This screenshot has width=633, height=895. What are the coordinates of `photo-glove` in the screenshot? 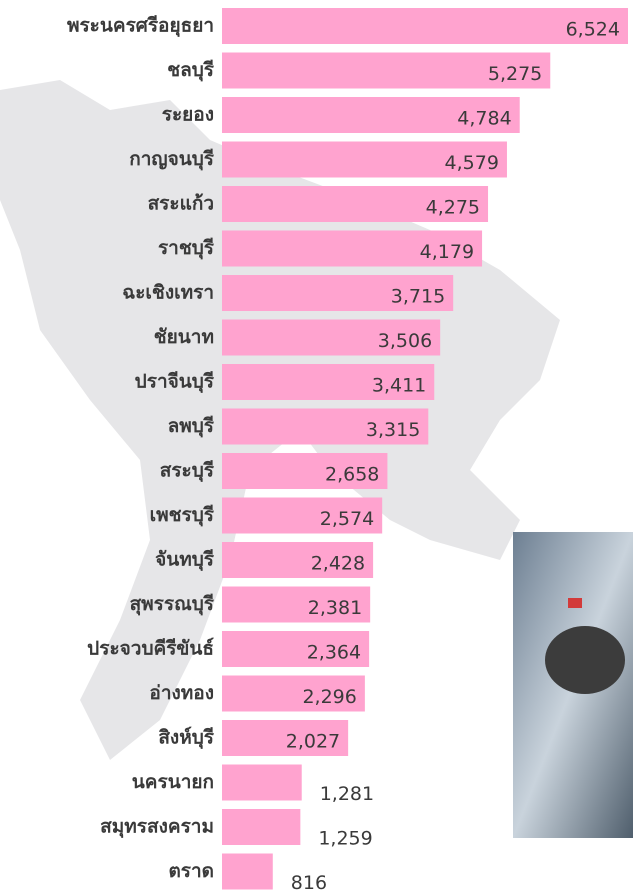 It's located at (585, 660).